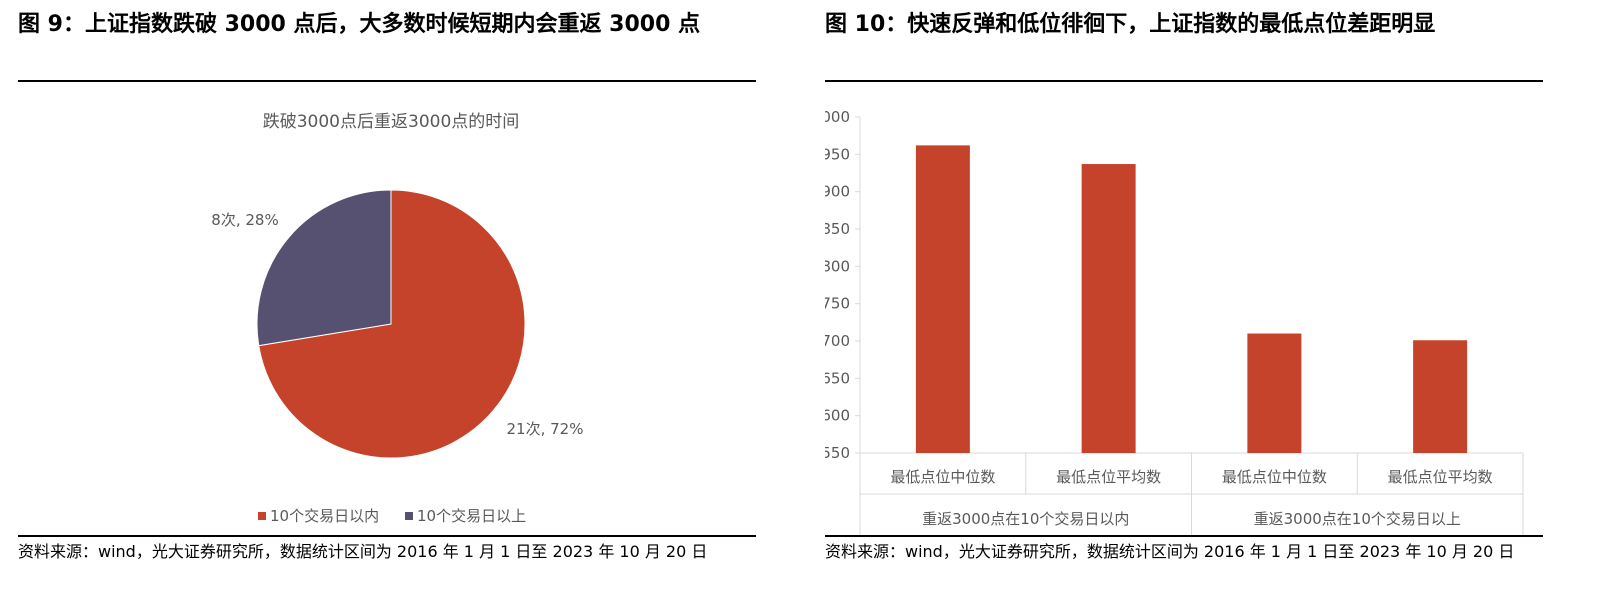  I want to click on y-tick-label: 2650, so click(837, 378).